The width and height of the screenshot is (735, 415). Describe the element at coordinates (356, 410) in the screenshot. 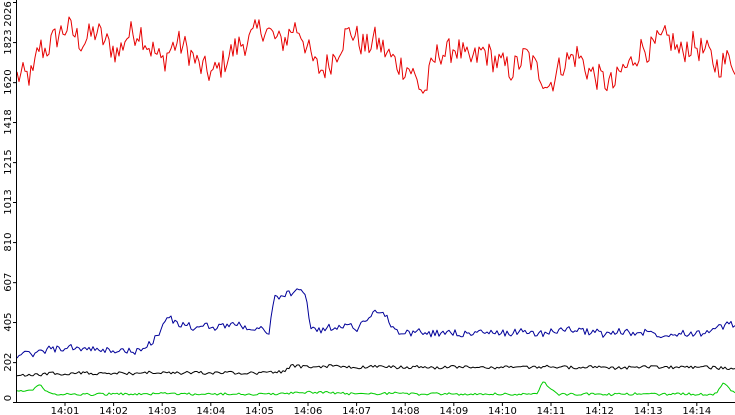

I see `x-tick-label: 14:07` at that location.